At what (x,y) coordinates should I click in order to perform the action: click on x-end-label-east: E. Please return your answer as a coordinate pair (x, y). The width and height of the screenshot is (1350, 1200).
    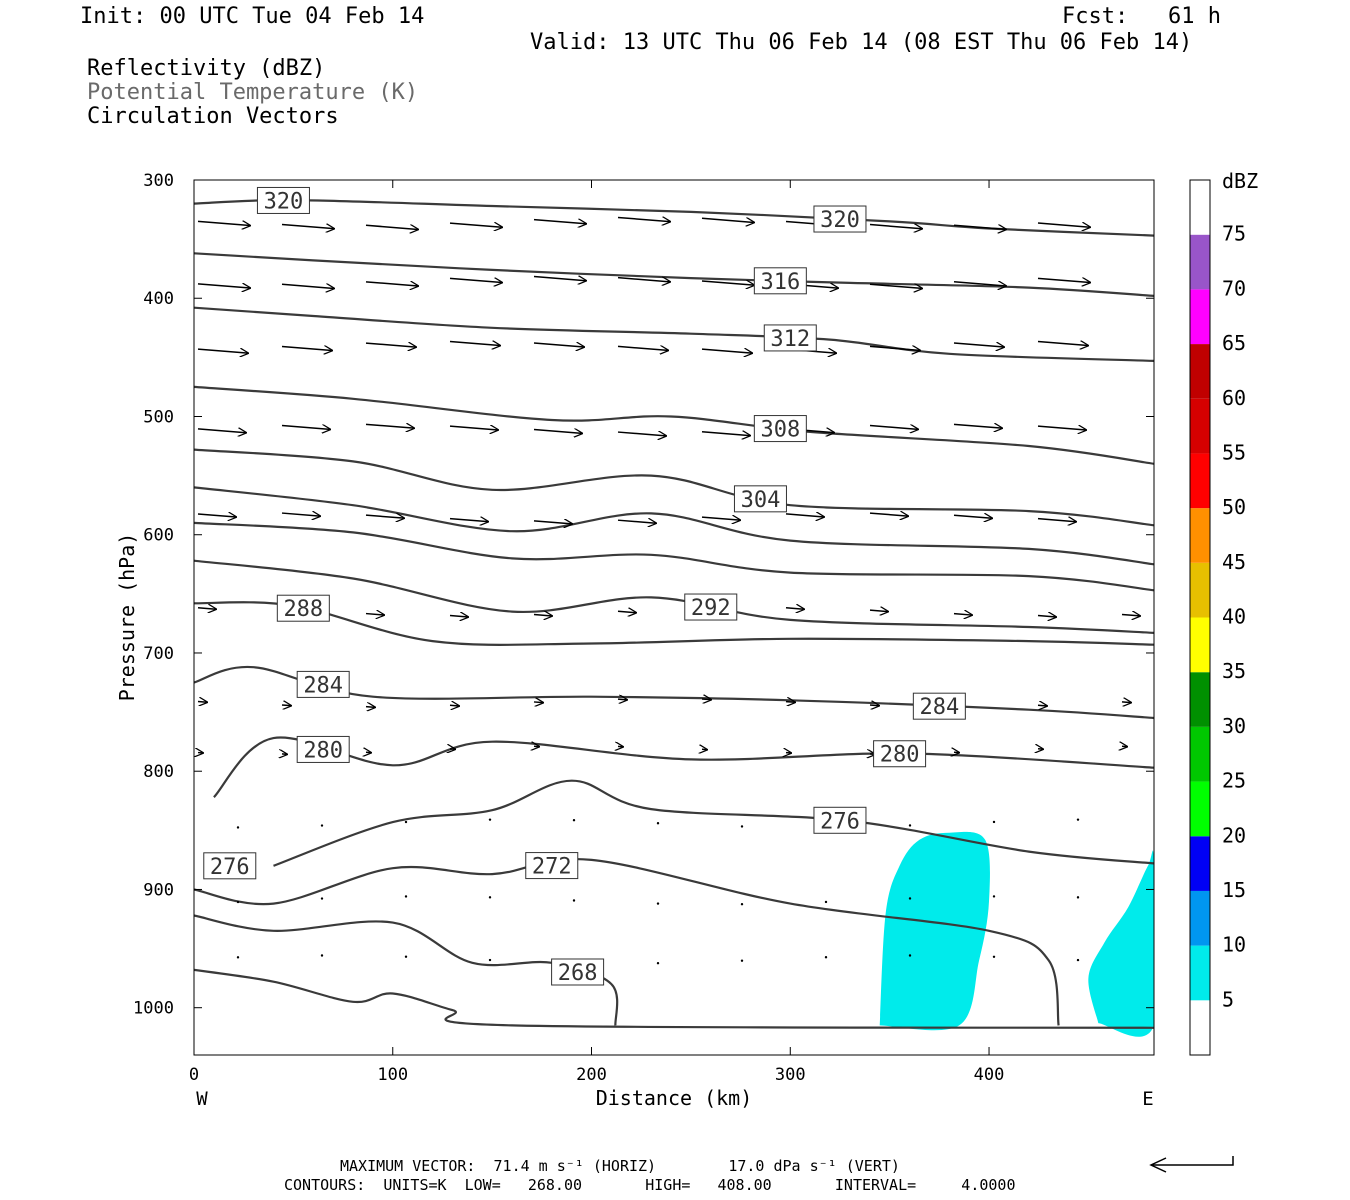
    Looking at the image, I should click on (1147, 1099).